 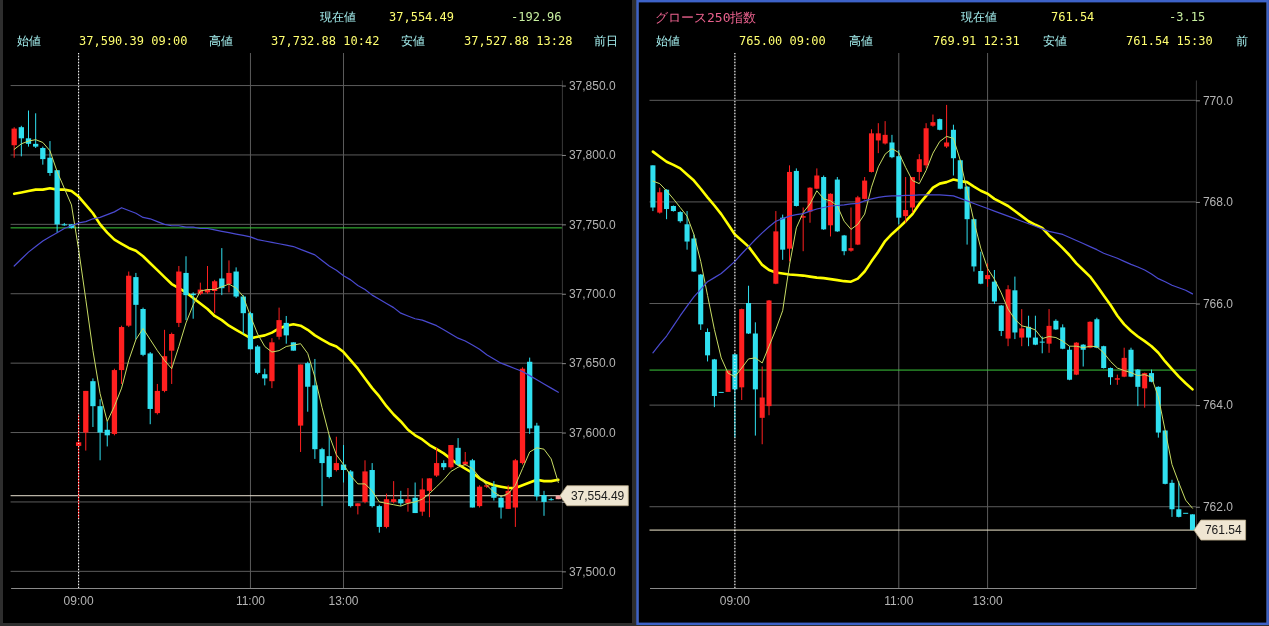 I want to click on y-tick-label: 37,850.0, so click(x=592, y=85).